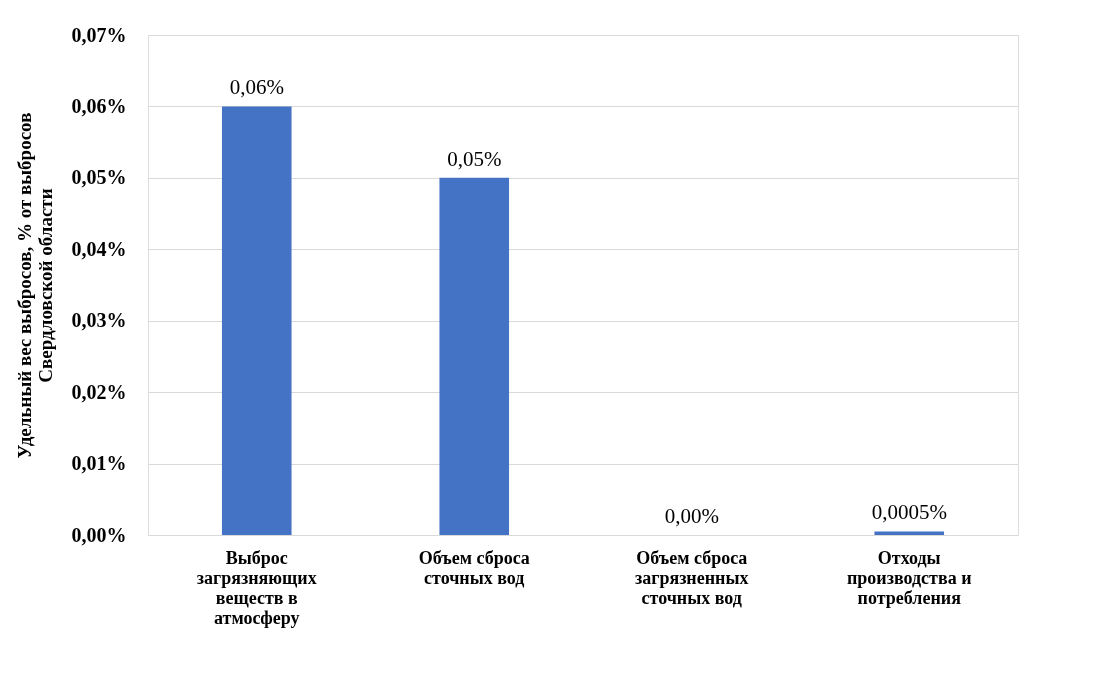  I want to click on x-tick-label: Отходы производства и потребления, so click(909, 577).